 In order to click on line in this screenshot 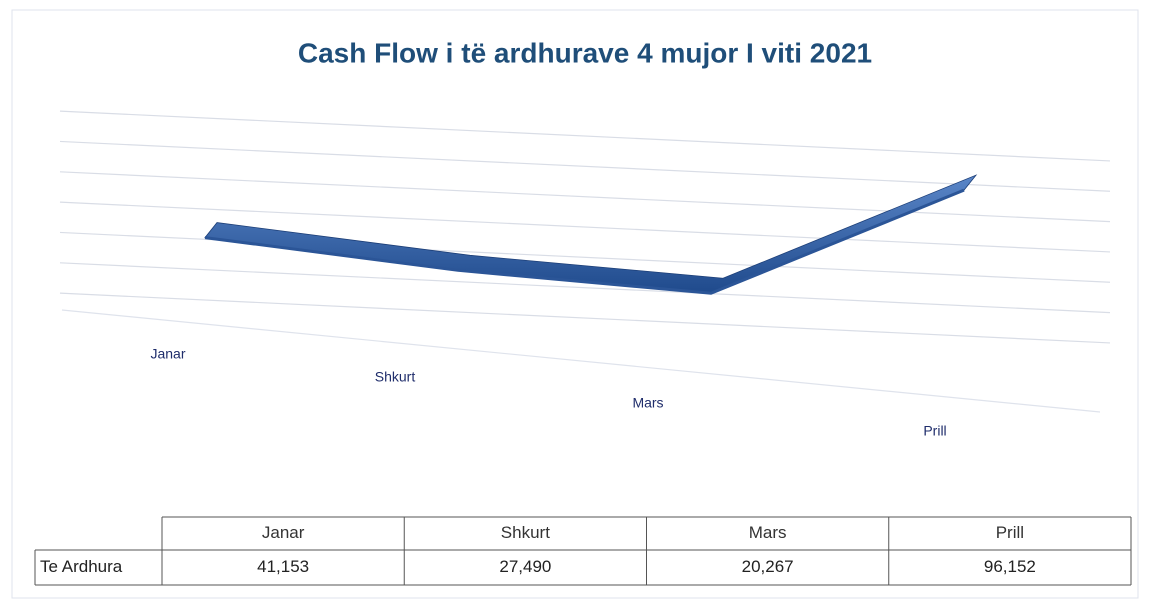, I will do `click(584, 241)`.